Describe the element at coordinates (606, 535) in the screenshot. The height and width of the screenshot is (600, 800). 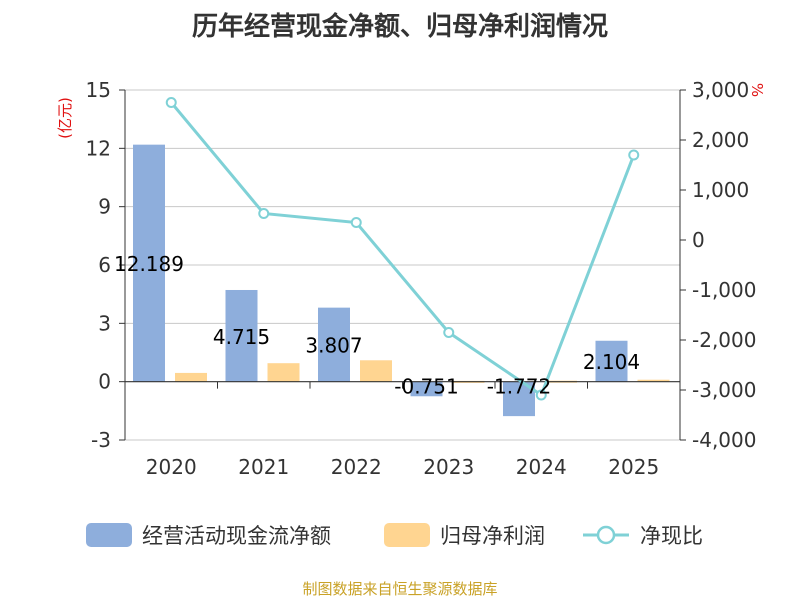
I see `legend-swatch-ratio-marker` at that location.